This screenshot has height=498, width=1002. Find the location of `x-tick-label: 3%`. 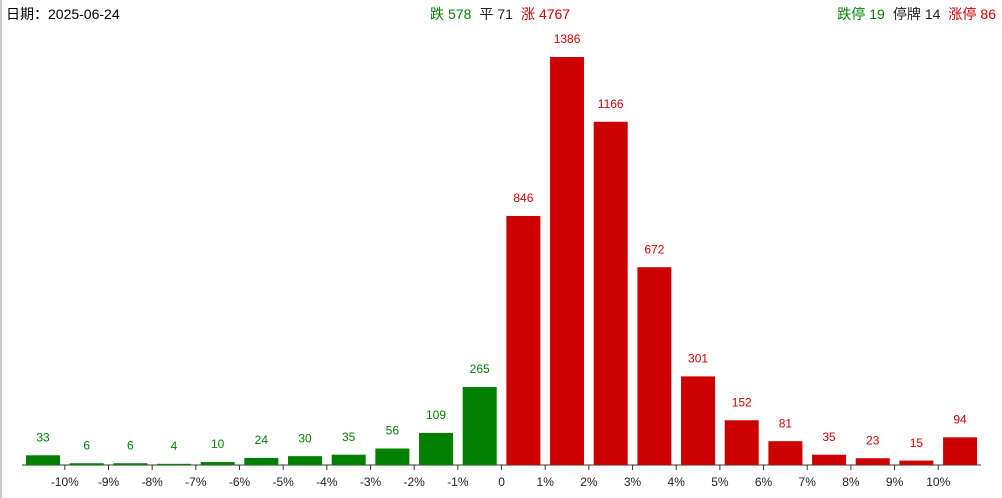

x-tick-label: 3% is located at coordinates (633, 482).